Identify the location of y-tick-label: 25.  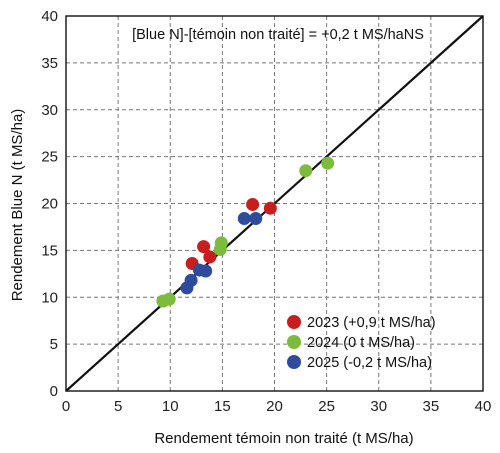
(49, 157).